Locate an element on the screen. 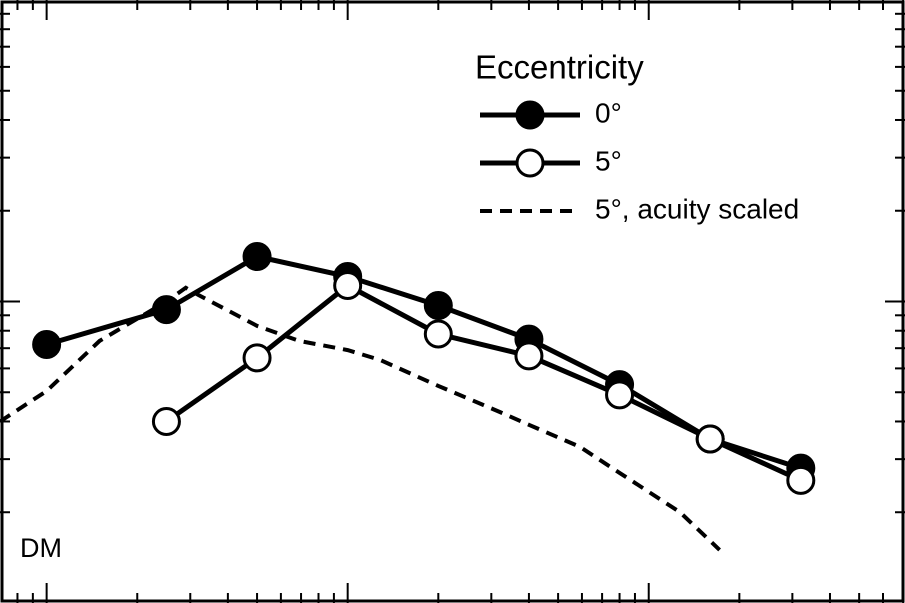  legend-title: Eccentricity is located at coordinates (559, 67).